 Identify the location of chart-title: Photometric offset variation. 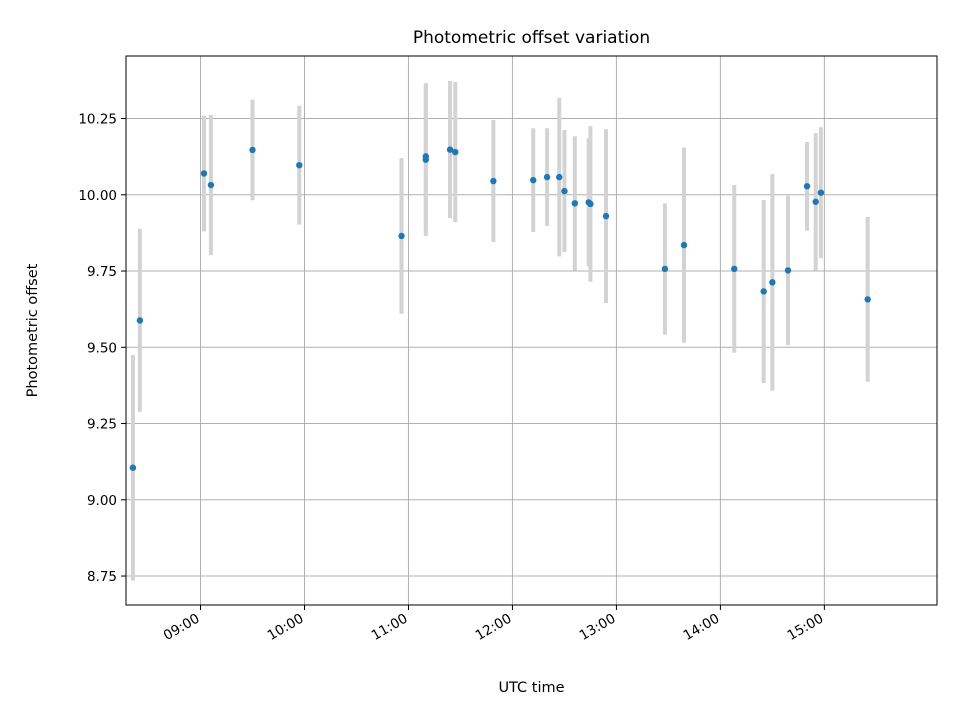
(531, 38).